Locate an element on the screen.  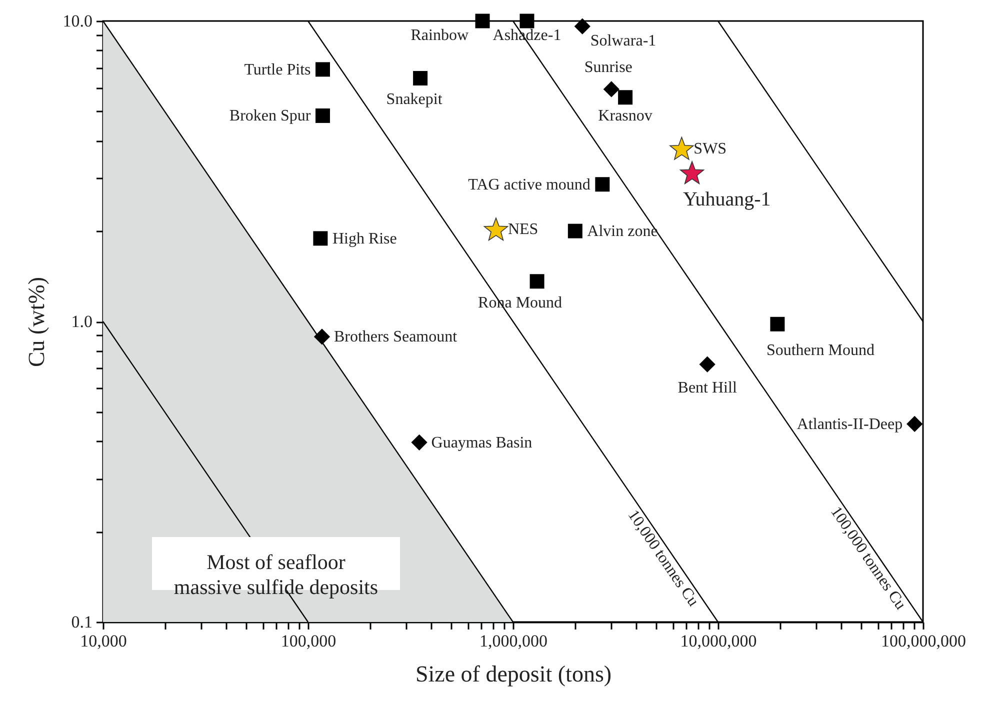
series-label: High Rise is located at coordinates (364, 239).